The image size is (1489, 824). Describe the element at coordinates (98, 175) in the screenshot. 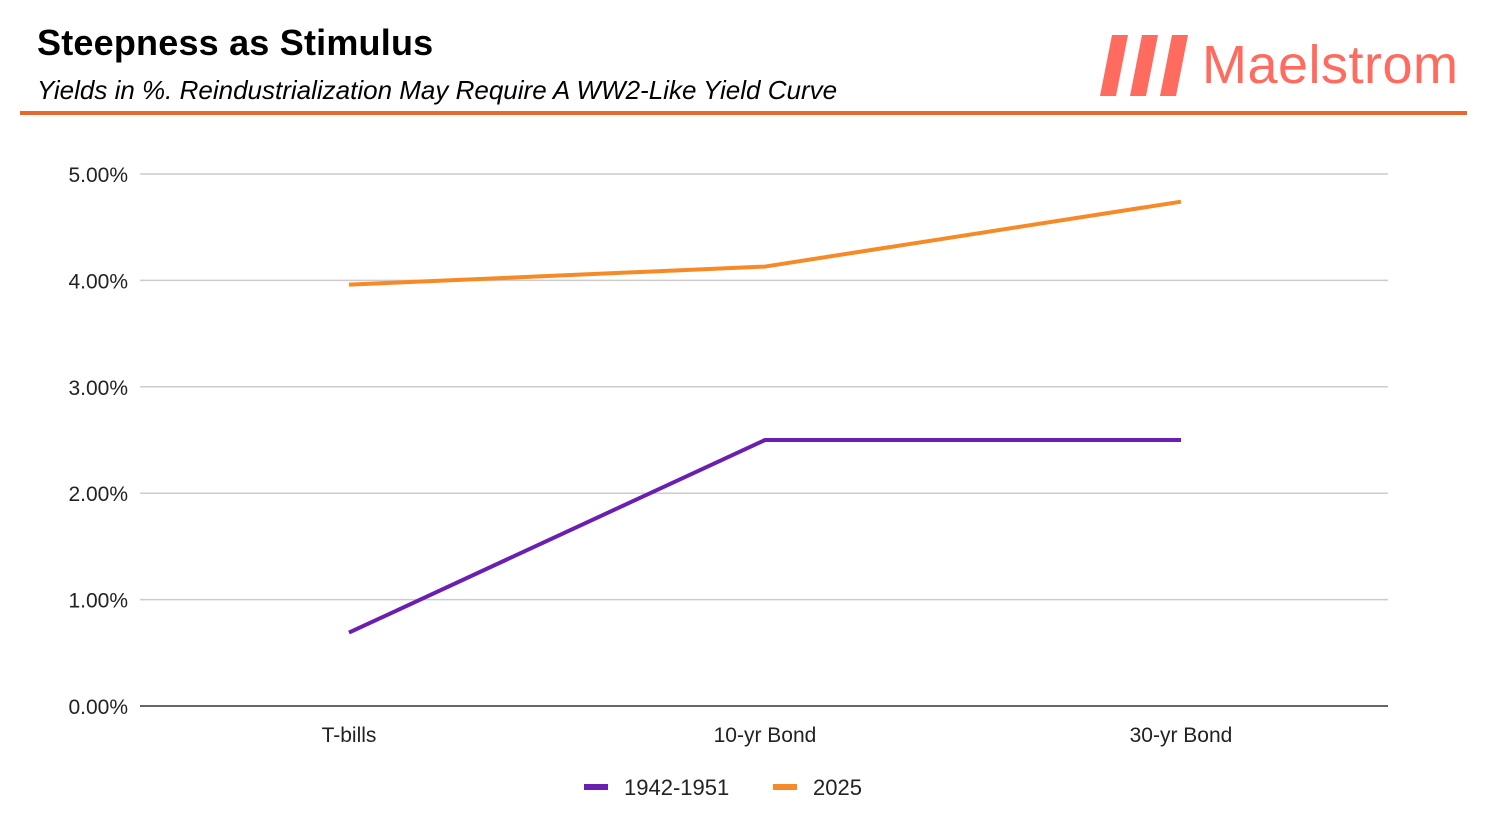

I see `y-tick-label: 5.00%` at that location.